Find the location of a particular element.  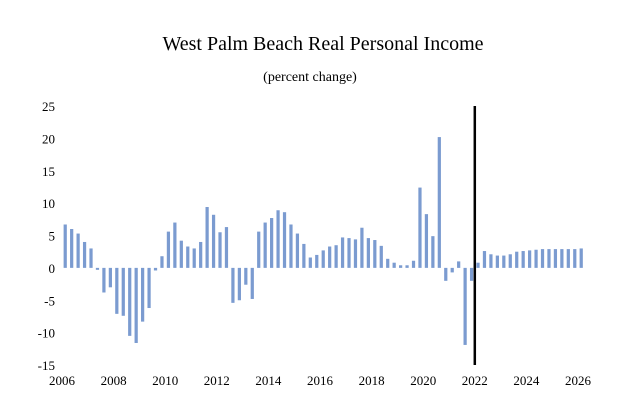

x-tick-label: 2012 is located at coordinates (217, 380).